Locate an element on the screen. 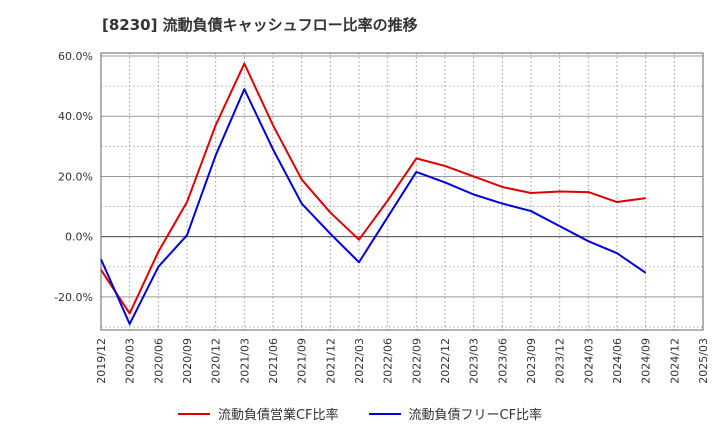 This screenshot has height=440, width=720. x-tick-label: 2023/03 is located at coordinates (474, 361).